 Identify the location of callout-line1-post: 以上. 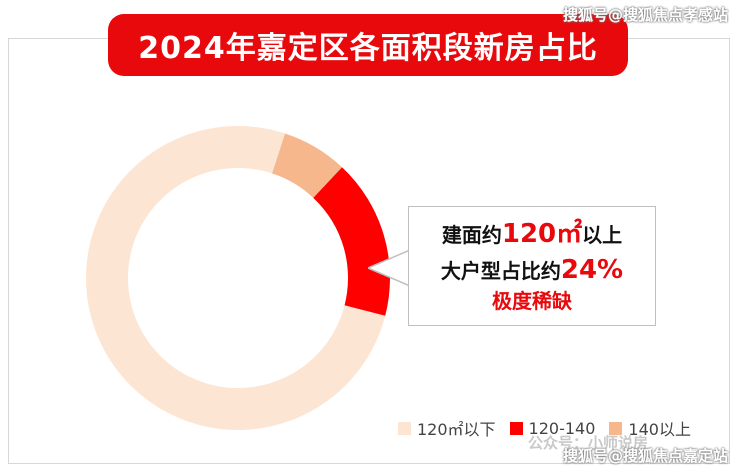
(602, 235).